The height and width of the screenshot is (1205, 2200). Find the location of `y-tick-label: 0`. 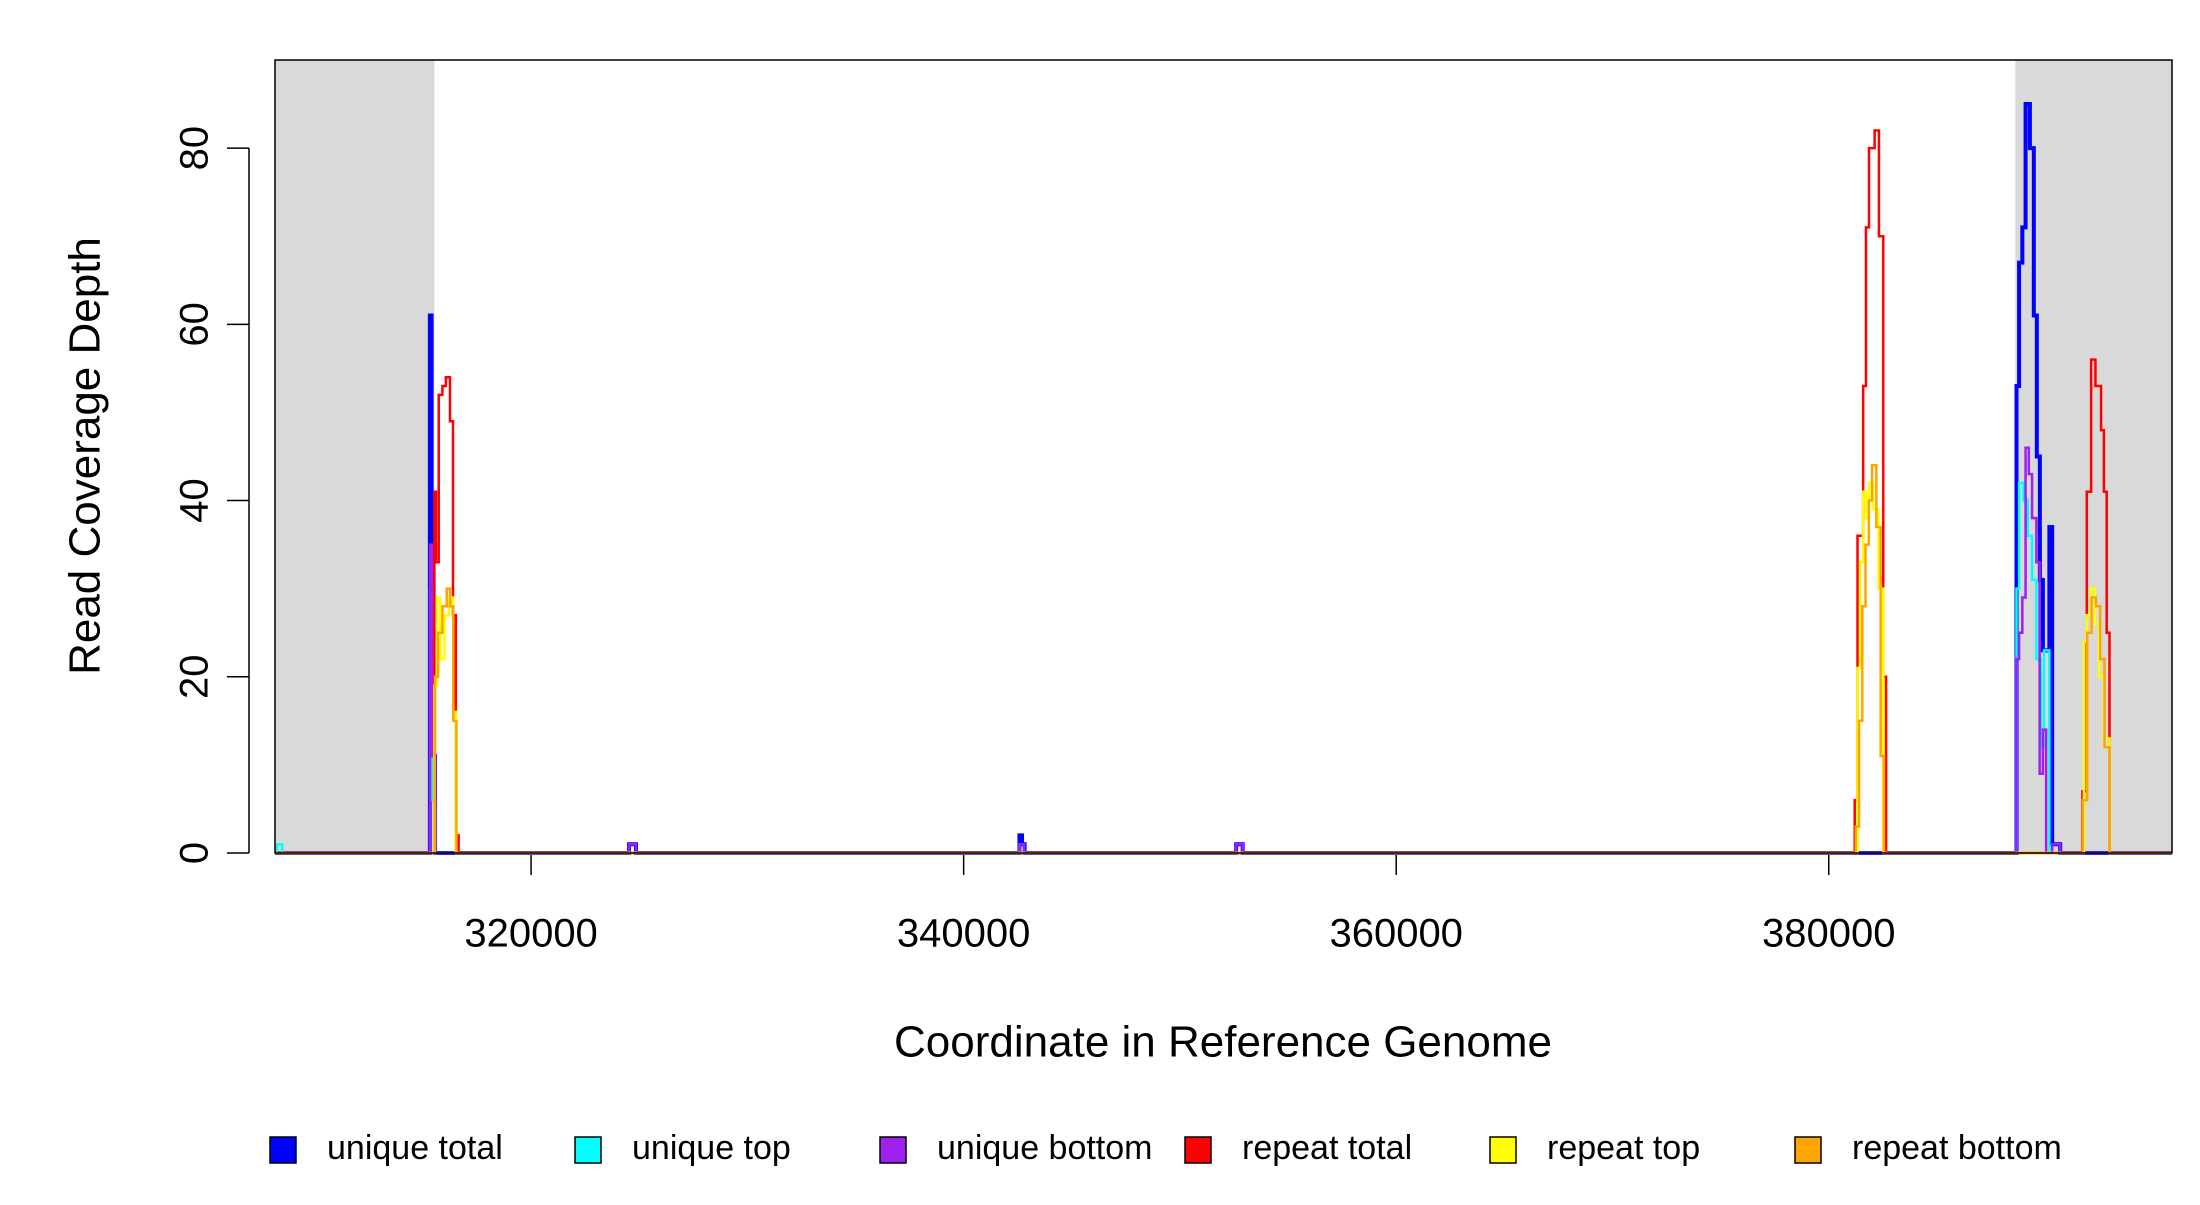

y-tick-label: 0 is located at coordinates (195, 853).